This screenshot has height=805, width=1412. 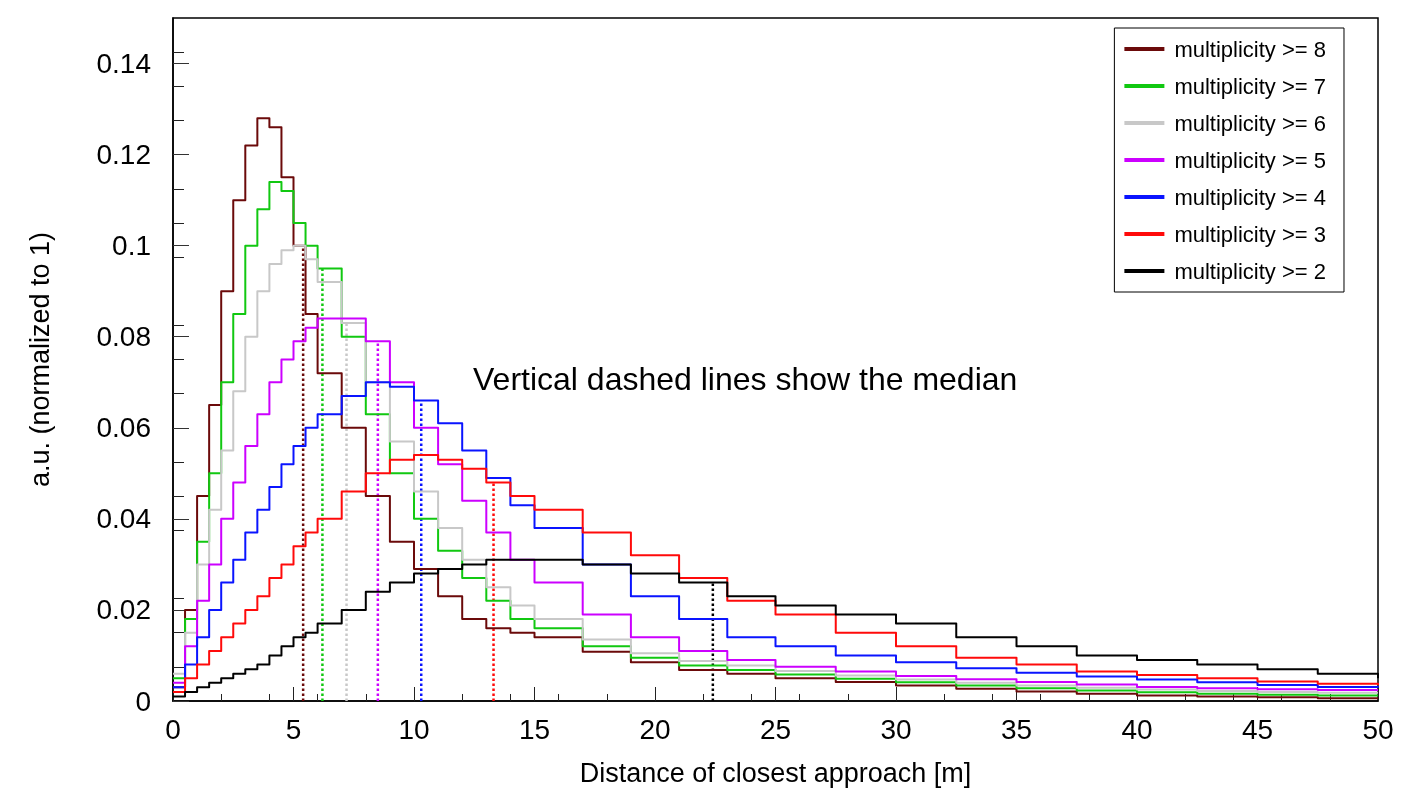 What do you see at coordinates (1137, 729) in the screenshot?
I see `x-tick-label: 40` at bounding box center [1137, 729].